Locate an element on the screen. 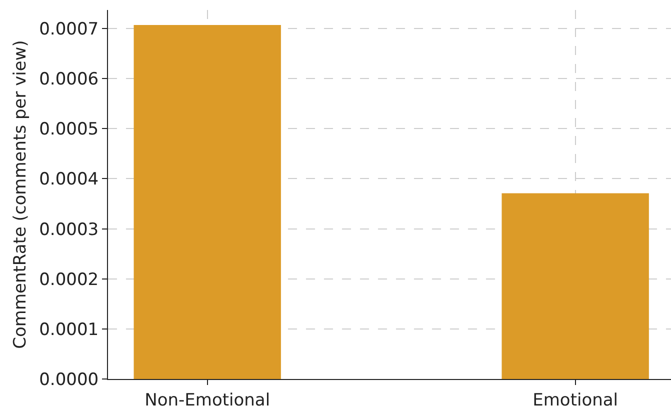 This screenshot has height=411, width=671. y-axis-title: CommentRate (comments per view) is located at coordinates (20, 194).